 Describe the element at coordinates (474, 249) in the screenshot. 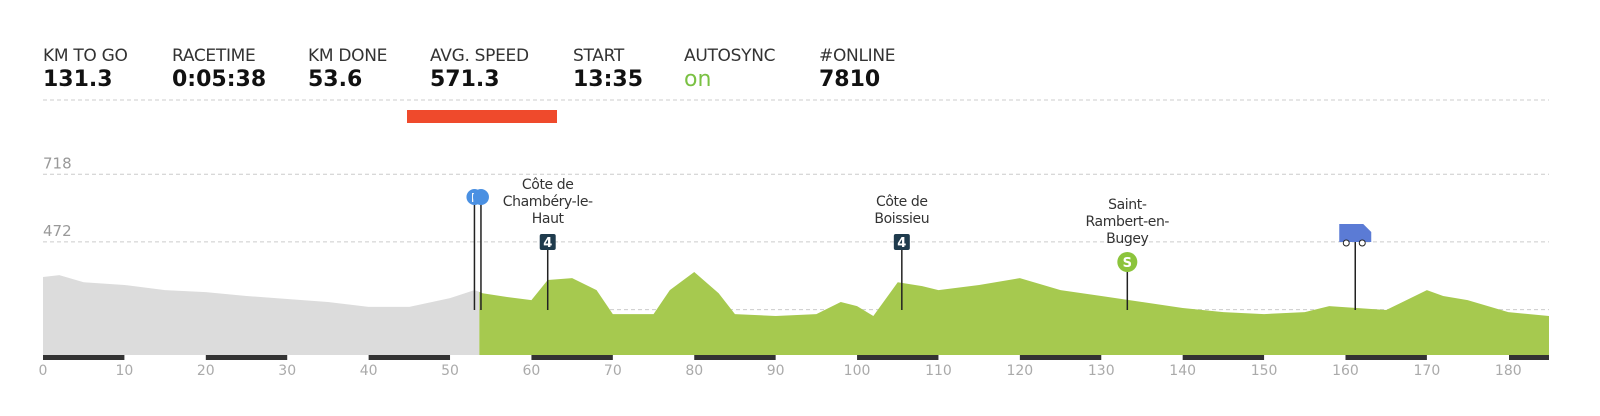

I see `marker: P` at that location.